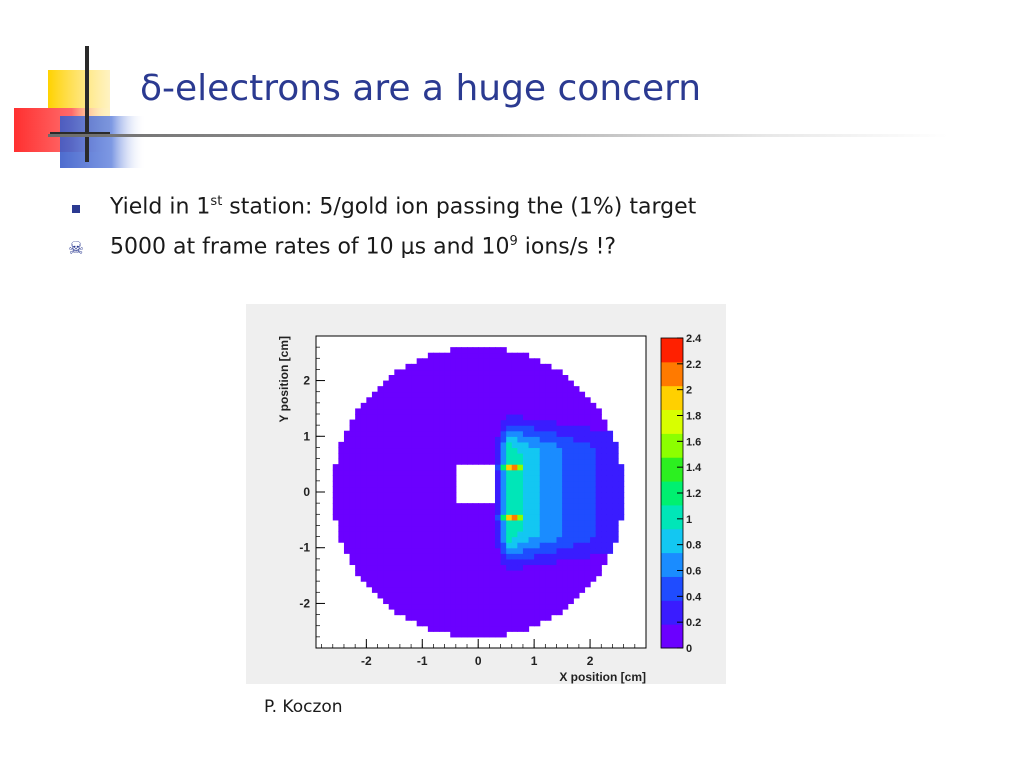 This screenshot has width=1024, height=768. Describe the element at coordinates (672, 541) in the screenshot. I see `colorbar-segment` at that location.